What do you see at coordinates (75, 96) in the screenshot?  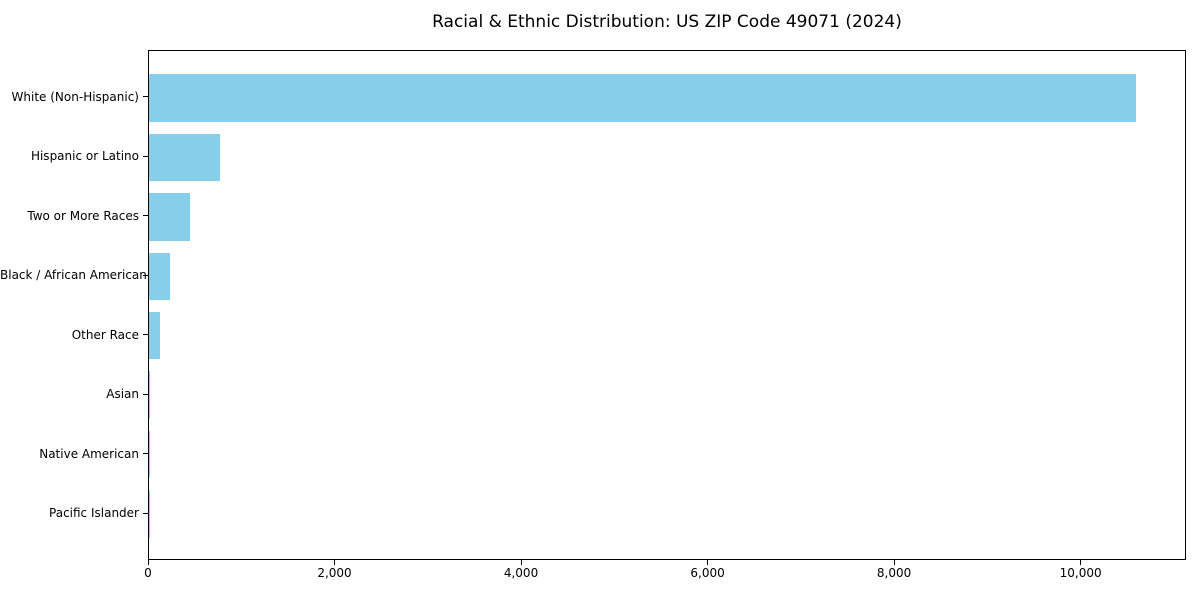 I see `y-axis-label: White (Non-Hispanic)` at bounding box center [75, 96].